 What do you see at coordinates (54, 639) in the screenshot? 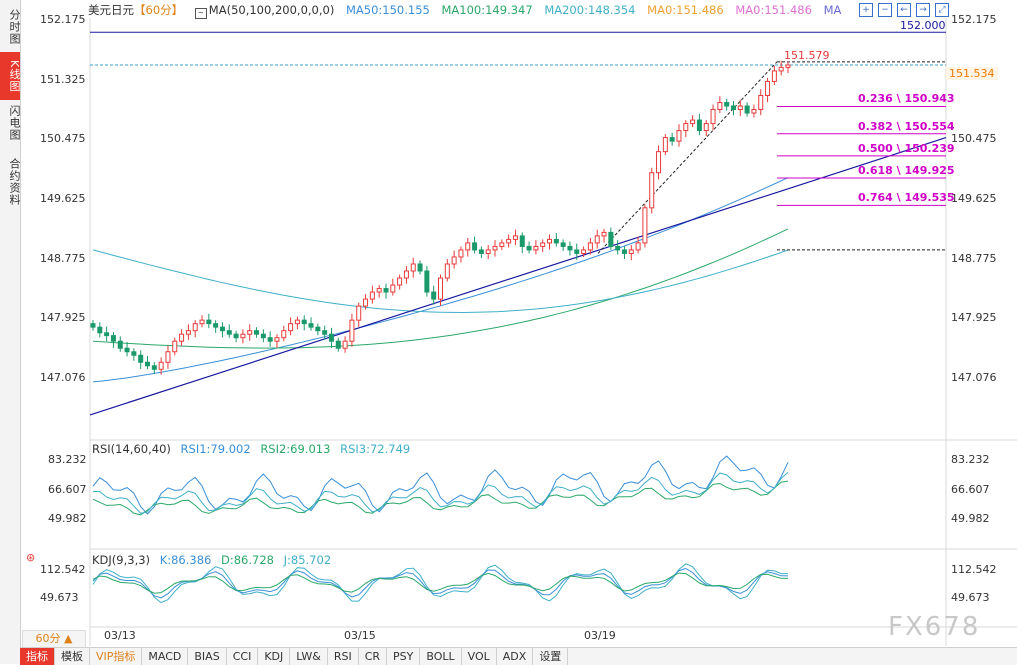
I see `period-selector: 60分 ▲` at bounding box center [54, 639].